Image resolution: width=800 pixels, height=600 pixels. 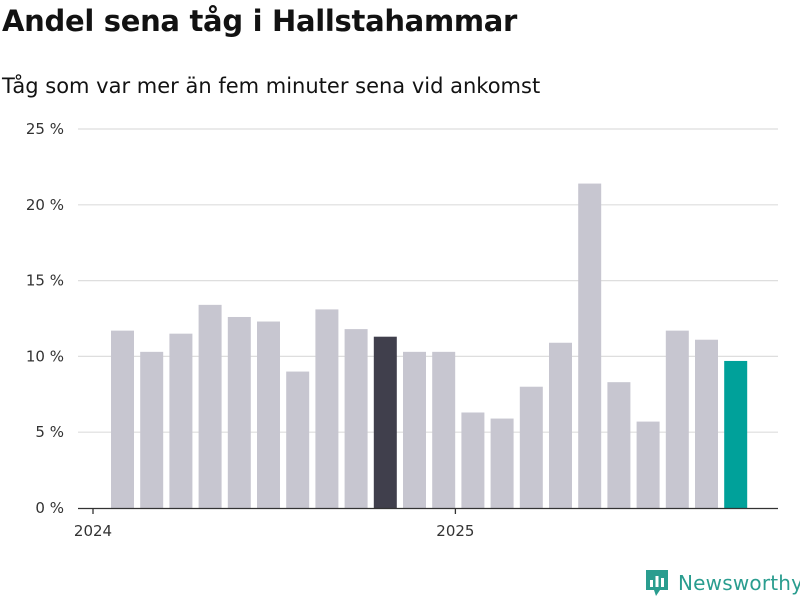 What do you see at coordinates (260, 21) in the screenshot?
I see `chart-title: Andel sena tåg i Hallstahammar` at bounding box center [260, 21].